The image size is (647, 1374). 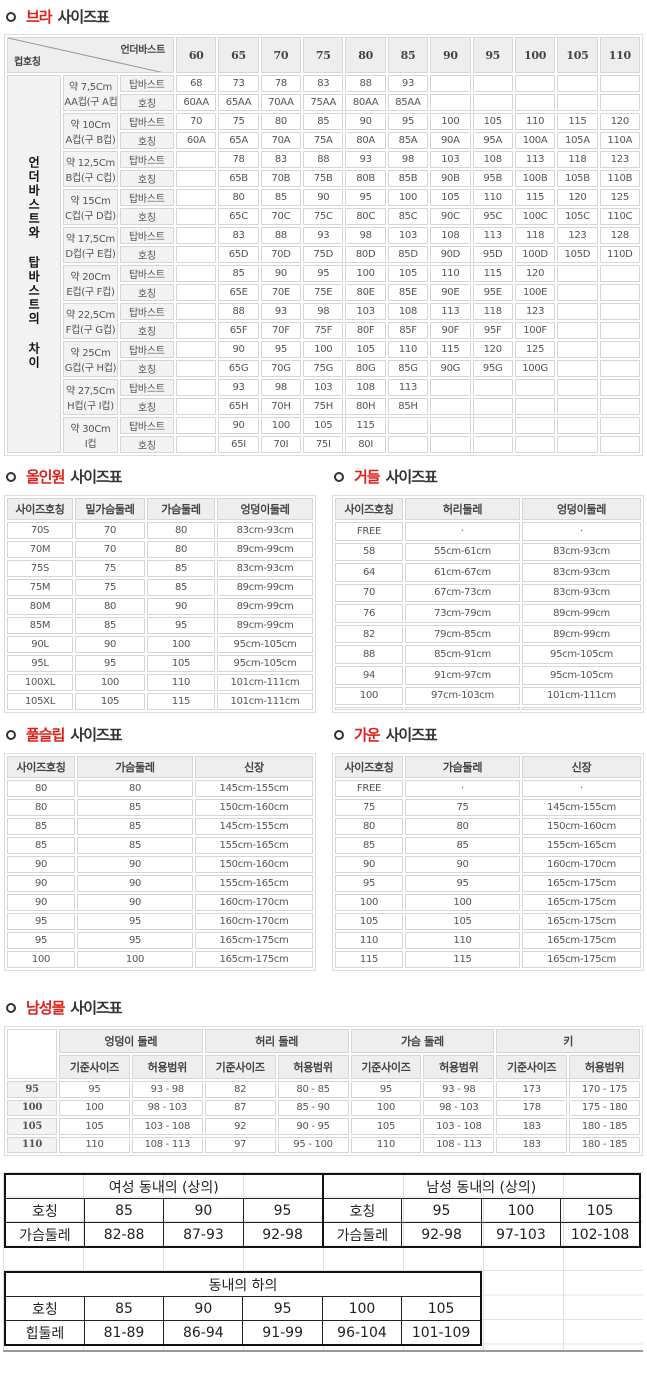 I want to click on table-cell: 115, so click(x=369, y=959).